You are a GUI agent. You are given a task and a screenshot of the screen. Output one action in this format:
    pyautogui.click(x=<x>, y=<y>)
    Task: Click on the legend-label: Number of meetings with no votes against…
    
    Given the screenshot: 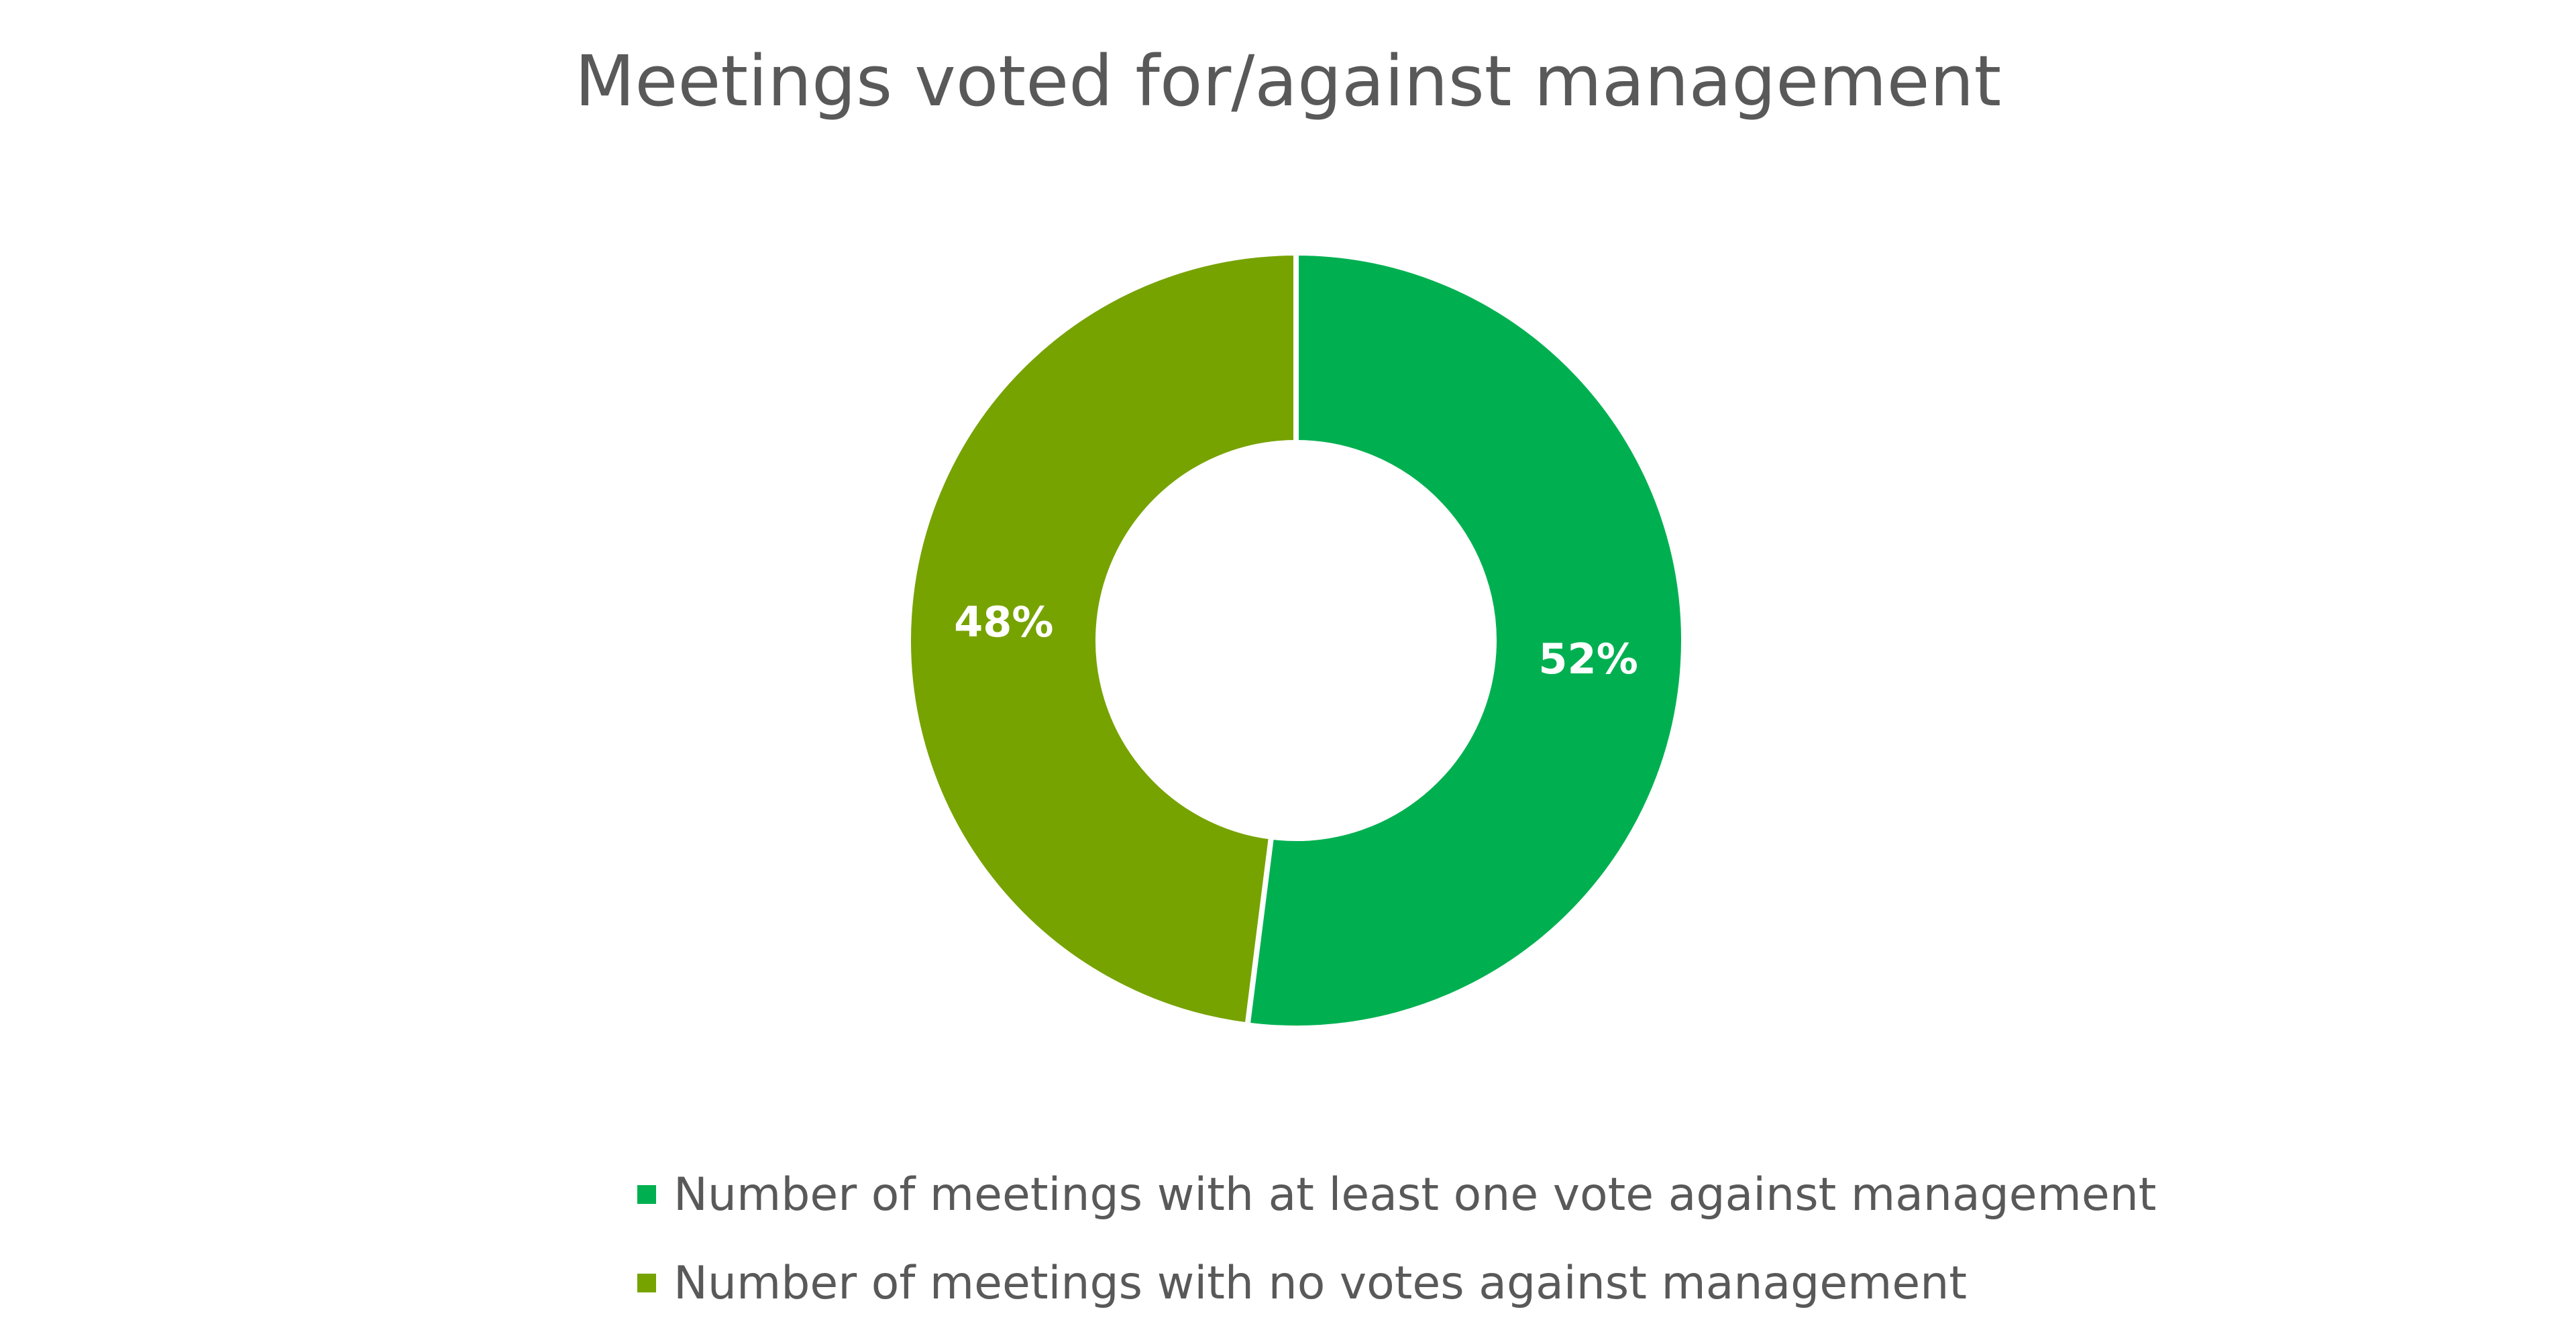 What is the action you would take?
    pyautogui.click(x=1321, y=1283)
    